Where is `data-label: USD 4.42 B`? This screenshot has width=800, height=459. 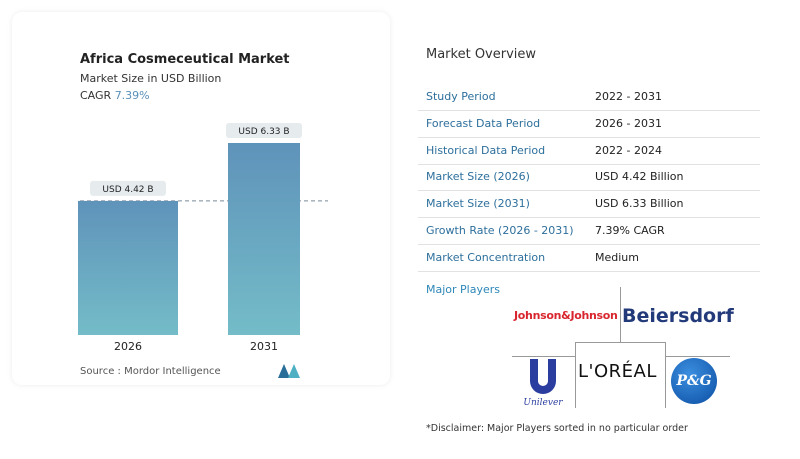 data-label: USD 4.42 B is located at coordinates (127, 190).